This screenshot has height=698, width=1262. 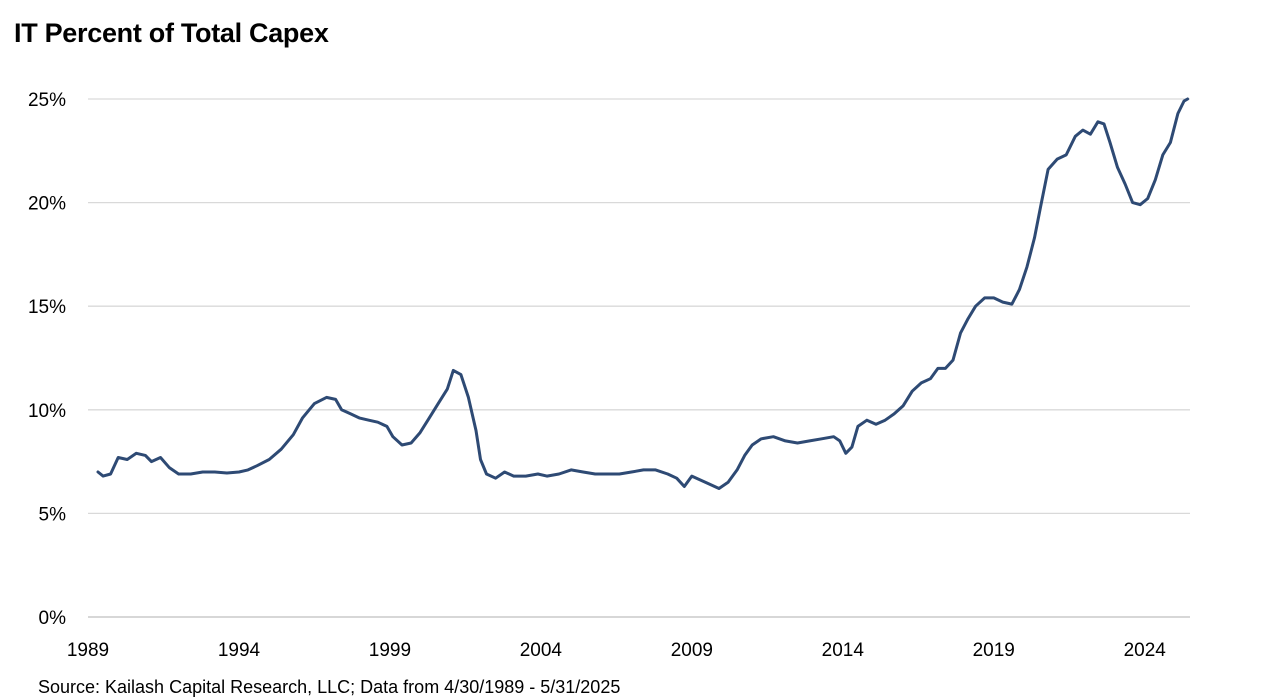 What do you see at coordinates (88, 650) in the screenshot?
I see `x-tick-label: 1989` at bounding box center [88, 650].